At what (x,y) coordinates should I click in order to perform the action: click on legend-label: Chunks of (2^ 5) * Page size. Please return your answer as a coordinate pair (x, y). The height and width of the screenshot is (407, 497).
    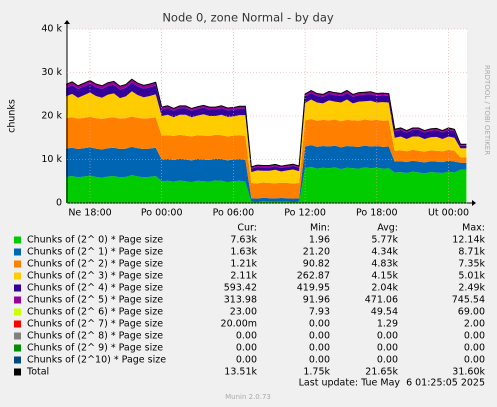
    Looking at the image, I should click on (95, 300).